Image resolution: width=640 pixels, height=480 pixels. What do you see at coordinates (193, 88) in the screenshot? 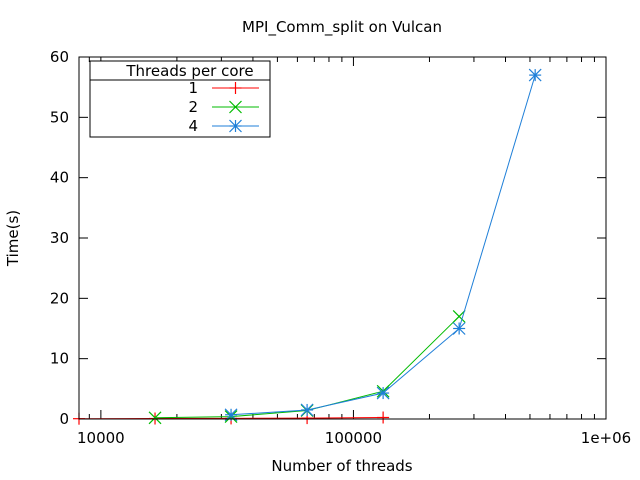
I see `legend-label: 1` at bounding box center [193, 88].